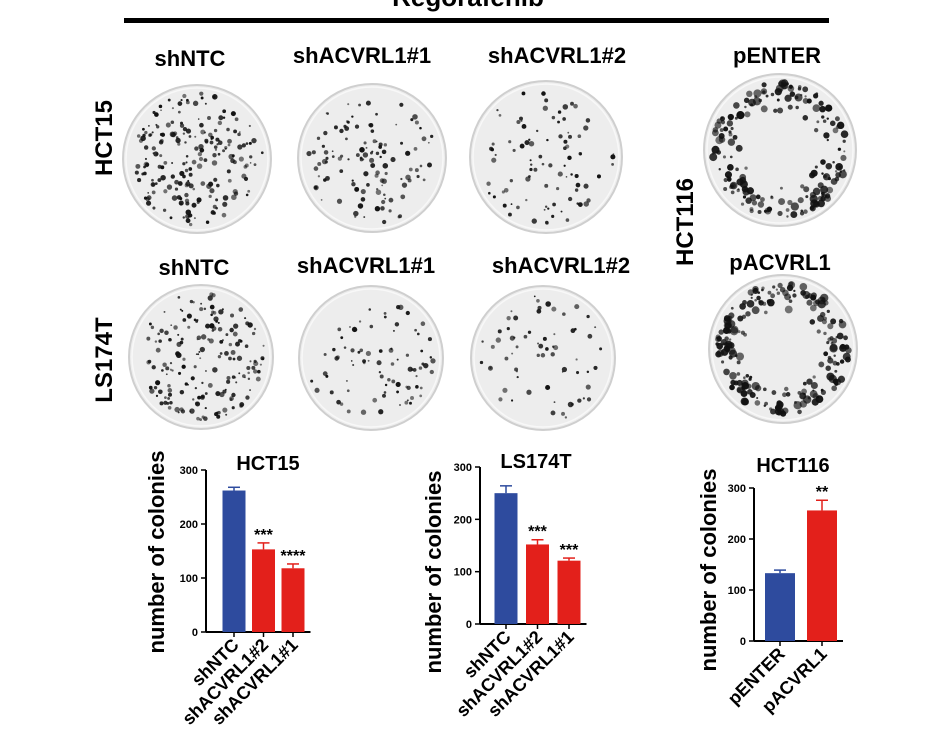  Describe the element at coordinates (189, 525) in the screenshot. I see `y-tick-label: 200` at that location.